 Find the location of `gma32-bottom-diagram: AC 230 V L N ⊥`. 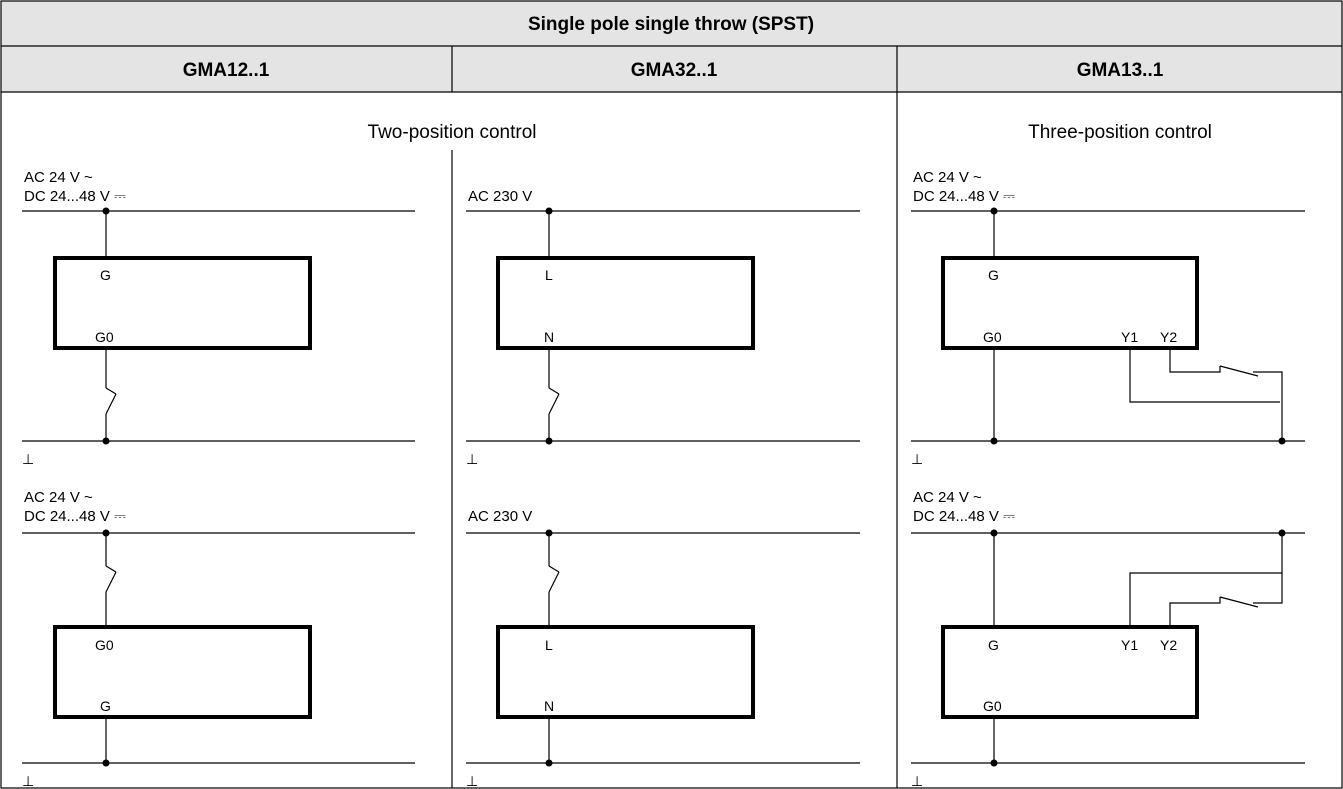

gma32-bottom-diagram: AC 230 V L N ⊥ is located at coordinates (663, 648).